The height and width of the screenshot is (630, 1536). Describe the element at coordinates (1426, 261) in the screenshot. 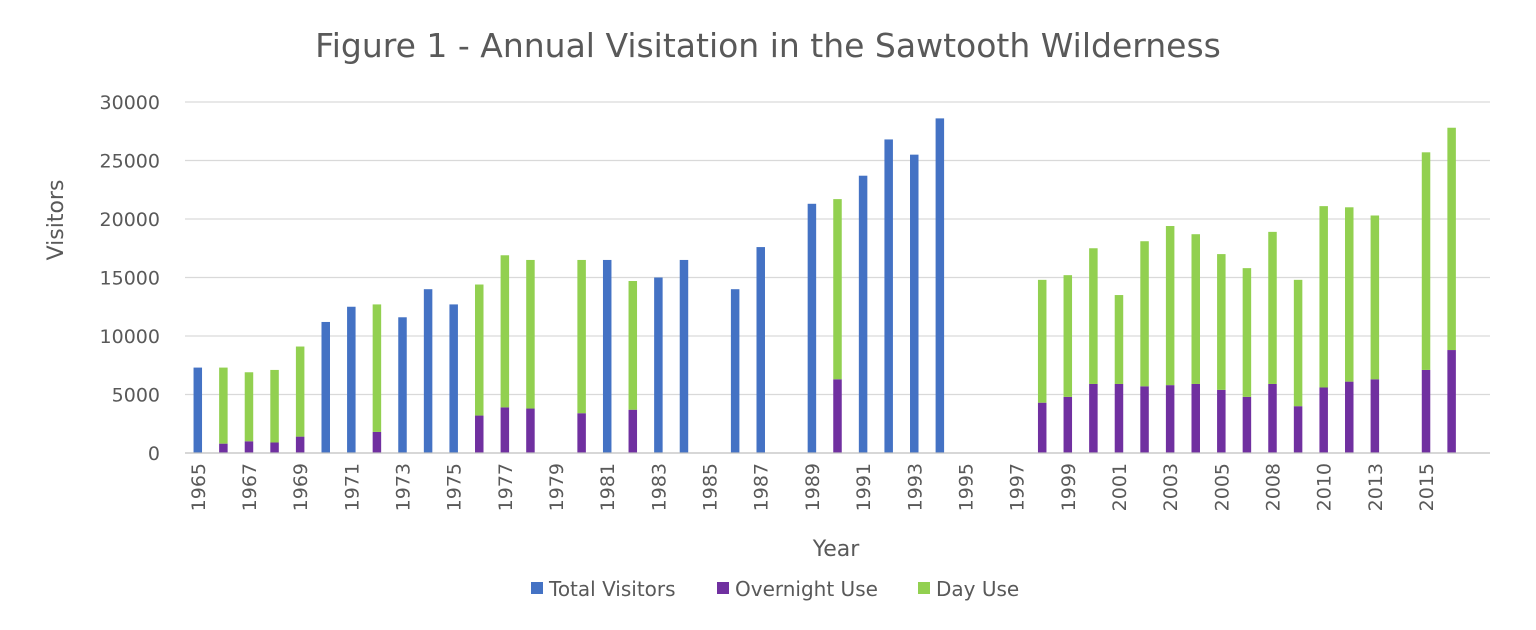

I see `bar-day-use-2013` at that location.